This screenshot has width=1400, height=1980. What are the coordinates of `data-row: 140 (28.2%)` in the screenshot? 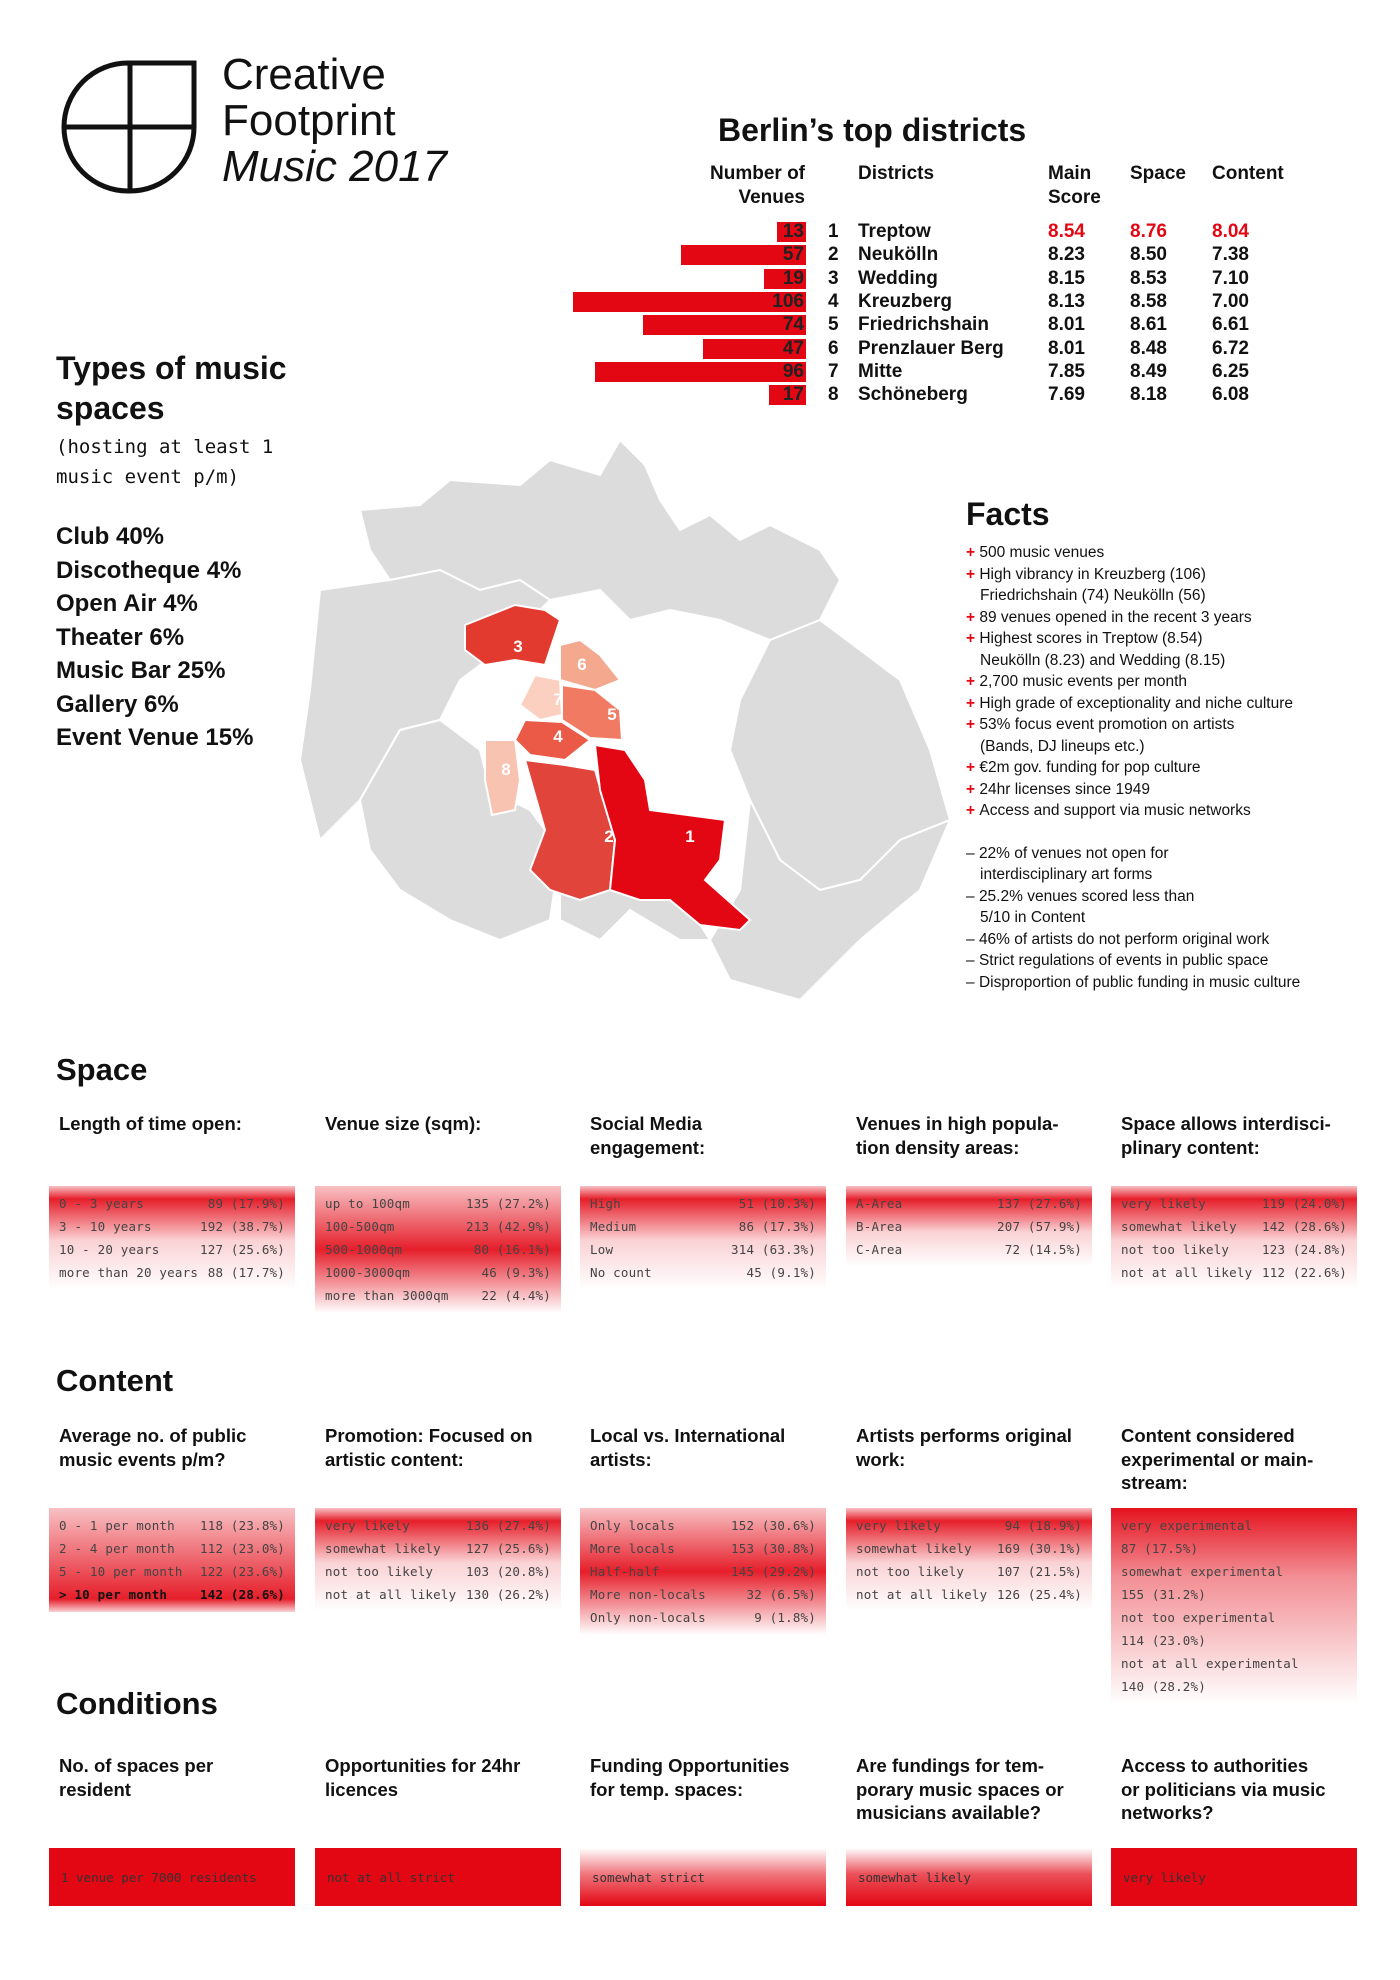 It's located at (1234, 1686).